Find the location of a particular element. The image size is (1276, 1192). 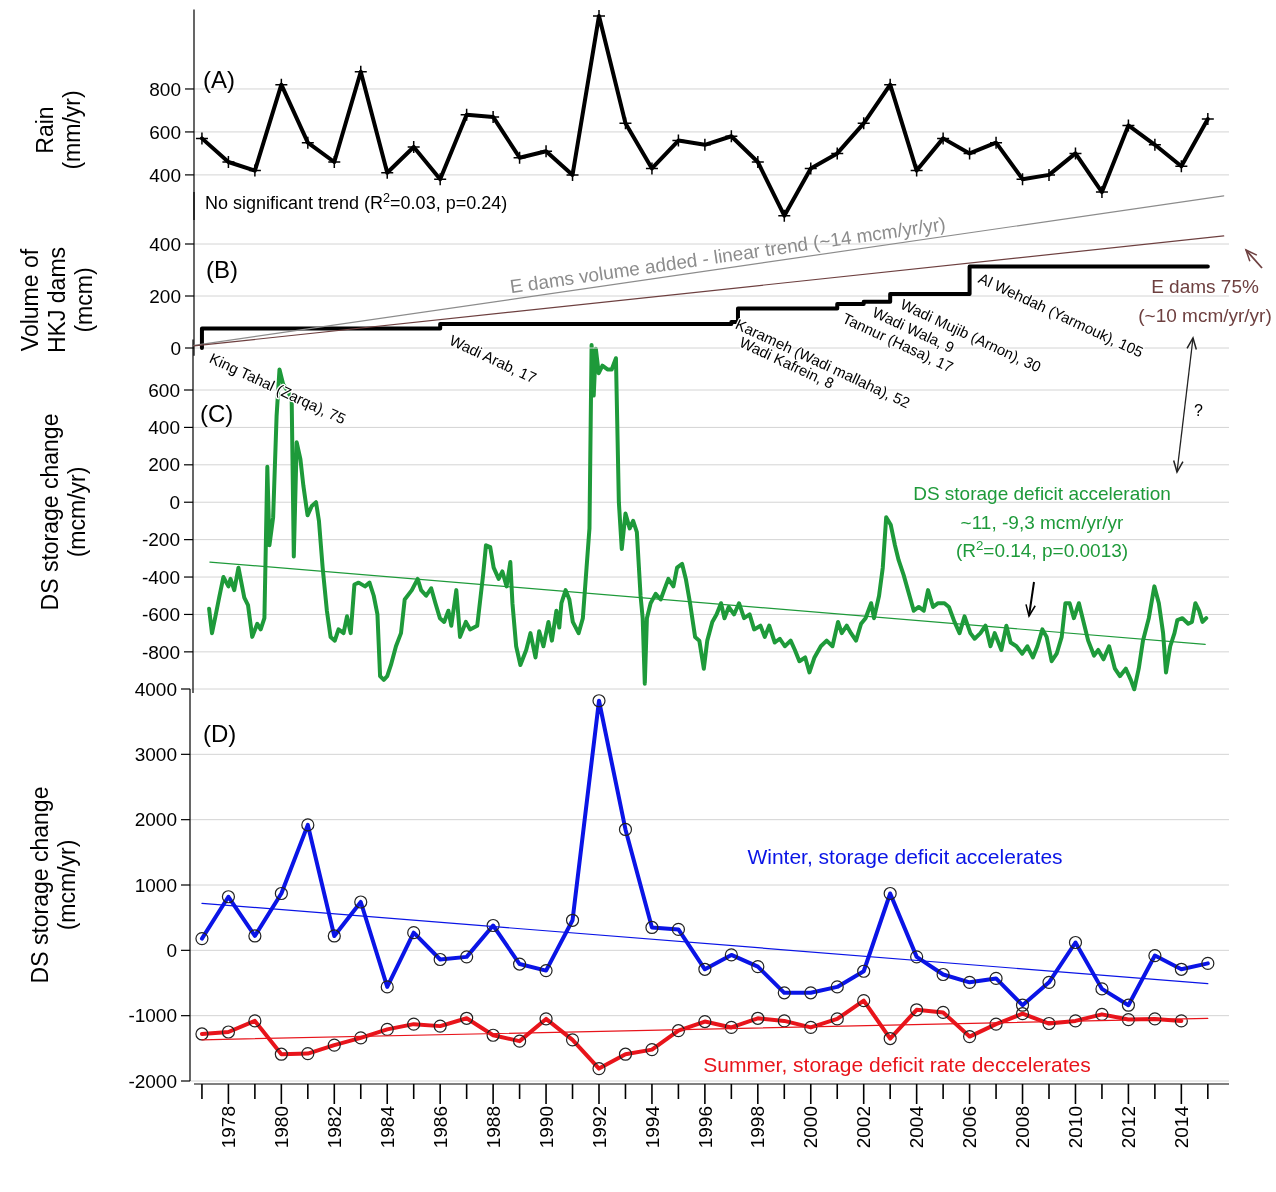

x-tick-label: 1998 is located at coordinates (758, 1127).